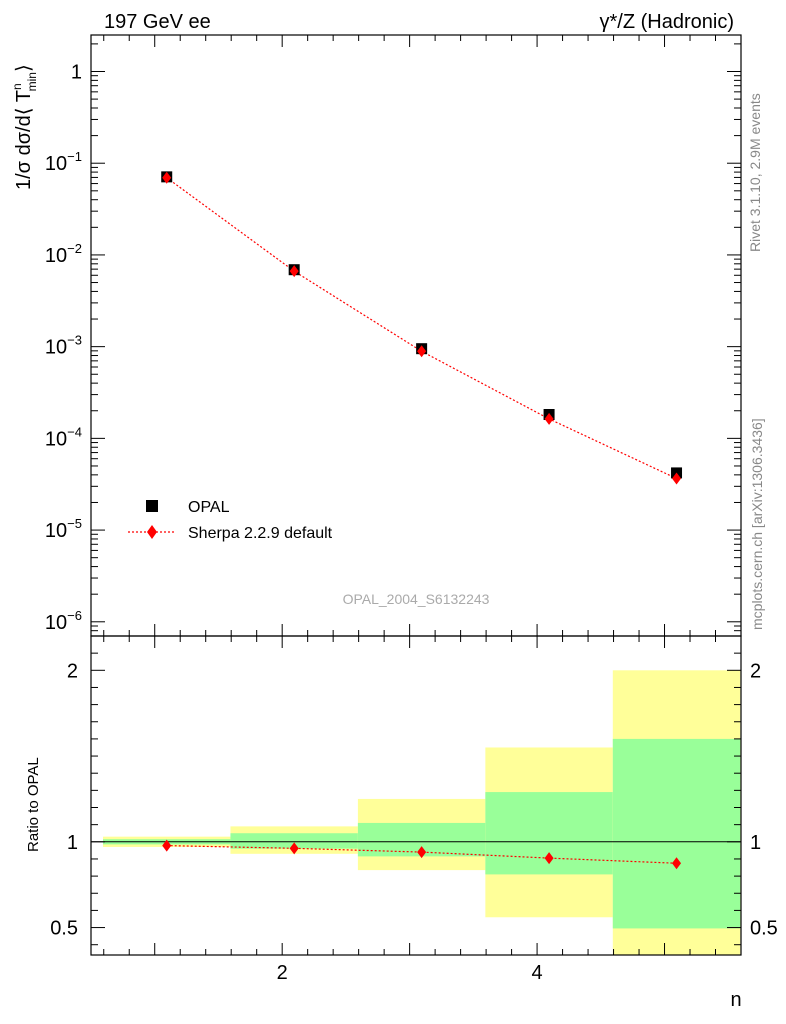 The image size is (786, 1024). What do you see at coordinates (157, 22) in the screenshot?
I see `header-left: 197 GeV ee` at bounding box center [157, 22].